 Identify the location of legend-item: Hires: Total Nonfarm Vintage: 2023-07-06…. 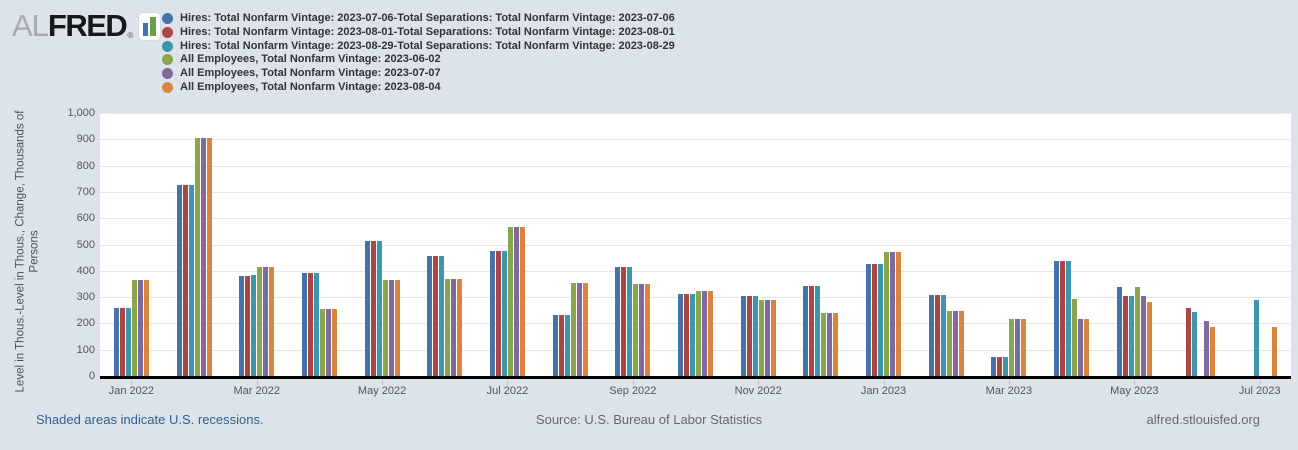
(418, 19).